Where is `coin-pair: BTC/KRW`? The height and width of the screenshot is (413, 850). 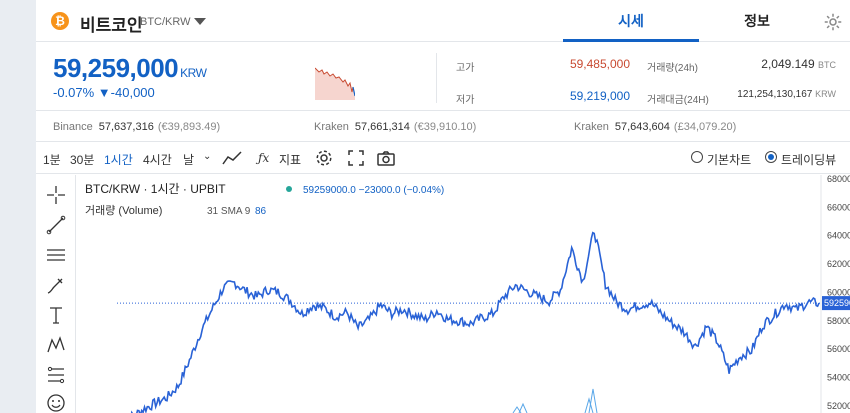 coin-pair: BTC/KRW is located at coordinates (165, 22).